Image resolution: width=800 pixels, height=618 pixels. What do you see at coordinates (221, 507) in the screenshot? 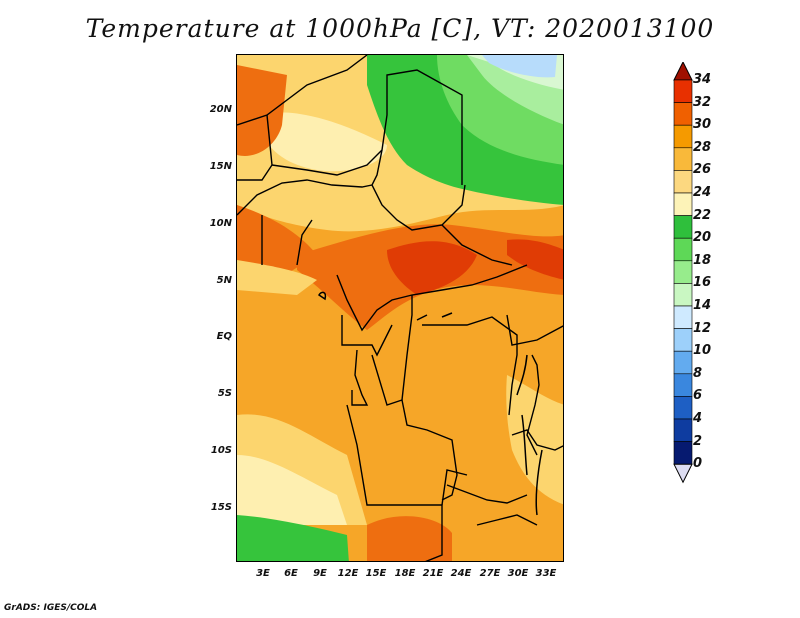
I see `lat-tick-15s: 15S` at bounding box center [221, 507].